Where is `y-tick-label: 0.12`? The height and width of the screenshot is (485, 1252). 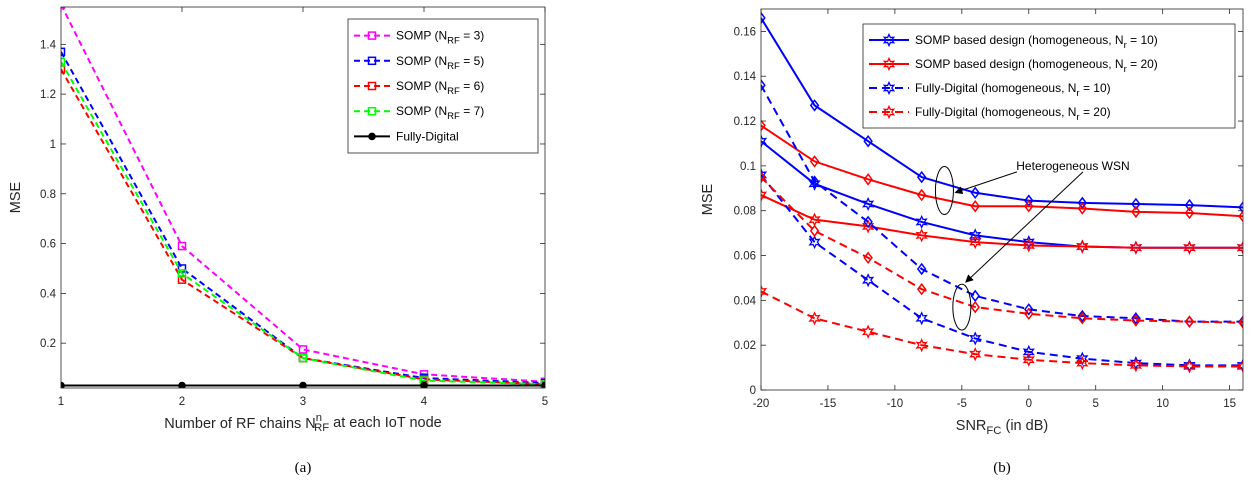 y-tick-label: 0.12 is located at coordinates (745, 122).